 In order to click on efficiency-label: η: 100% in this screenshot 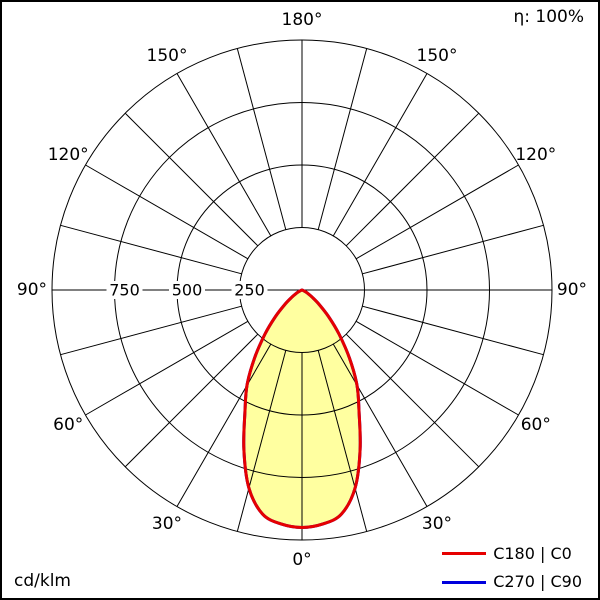, I will do `click(548, 17)`.